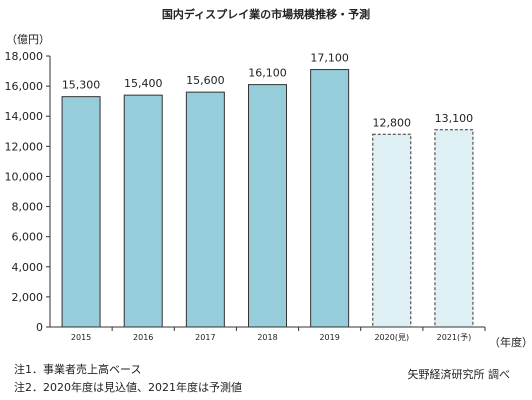  I want to click on x-tick-label: 2019, so click(329, 337).